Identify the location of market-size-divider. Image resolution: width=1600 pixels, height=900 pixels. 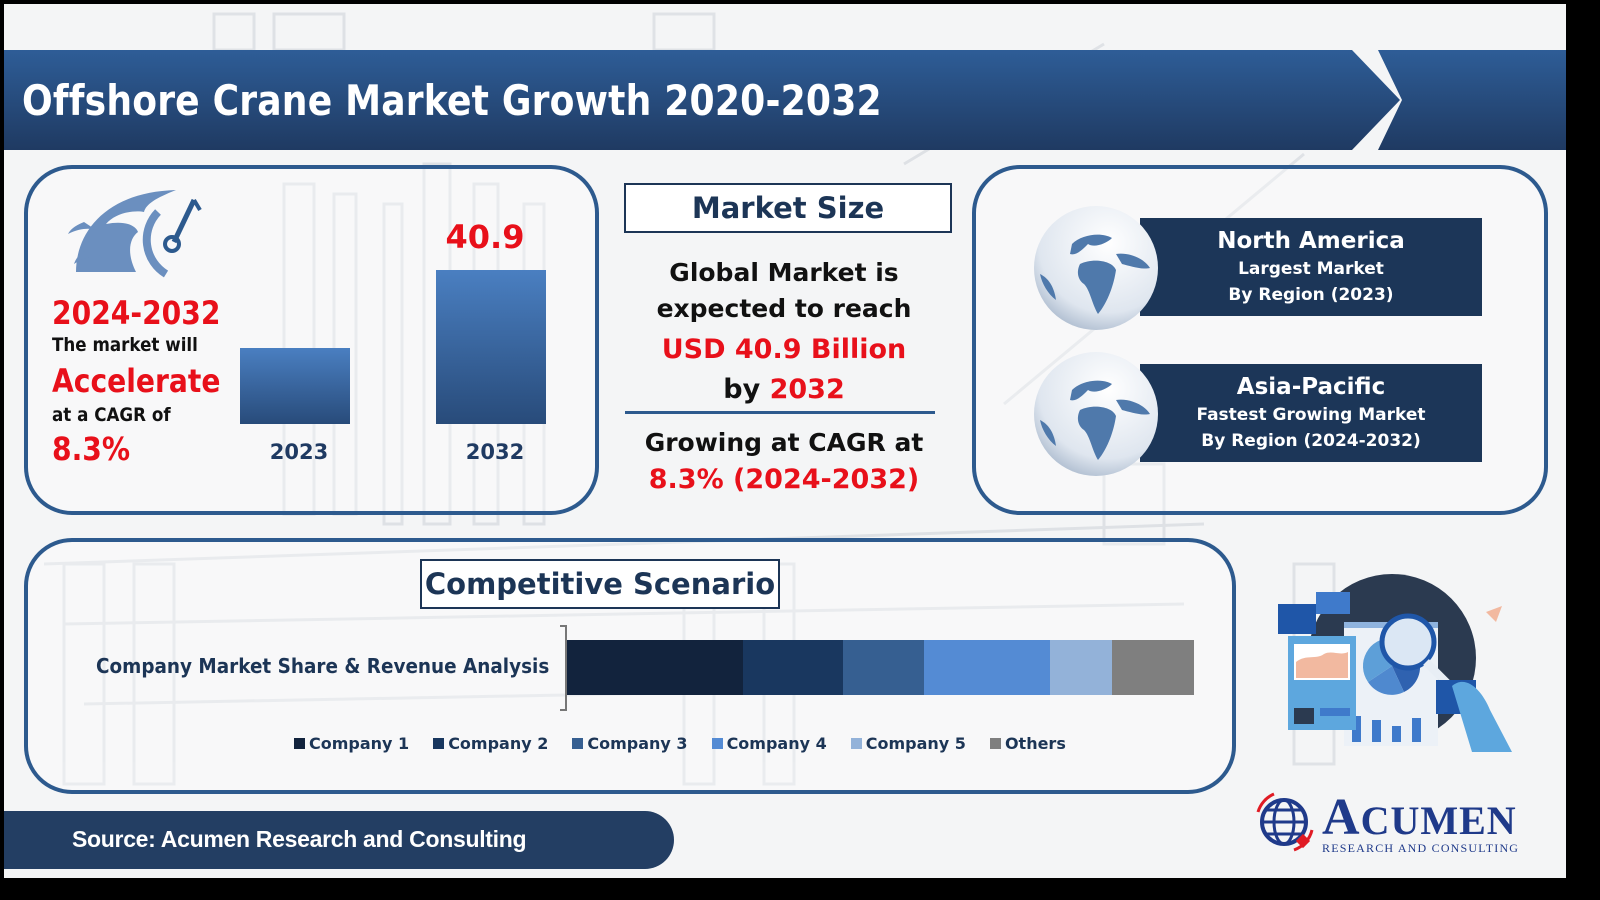
(780, 412).